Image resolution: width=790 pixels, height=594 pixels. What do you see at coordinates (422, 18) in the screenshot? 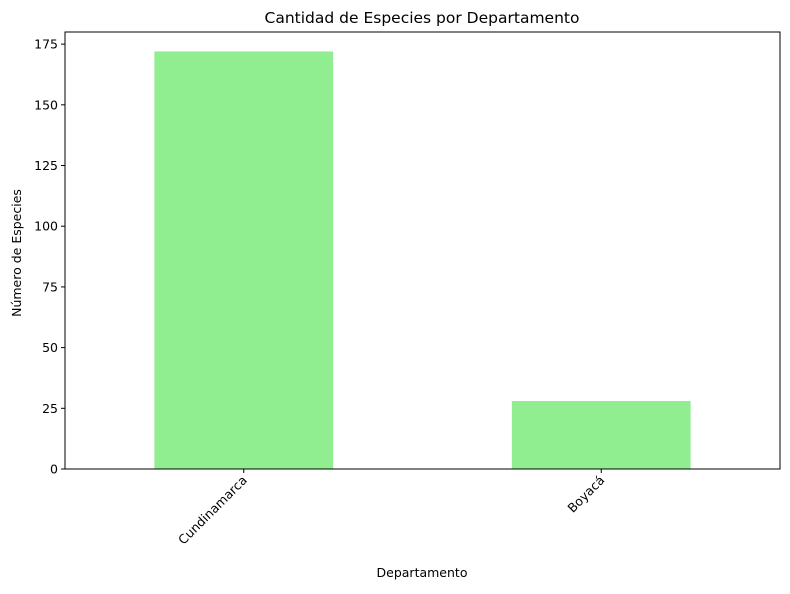
I see `chart-title: Cantidad de Especies por Departamento` at bounding box center [422, 18].